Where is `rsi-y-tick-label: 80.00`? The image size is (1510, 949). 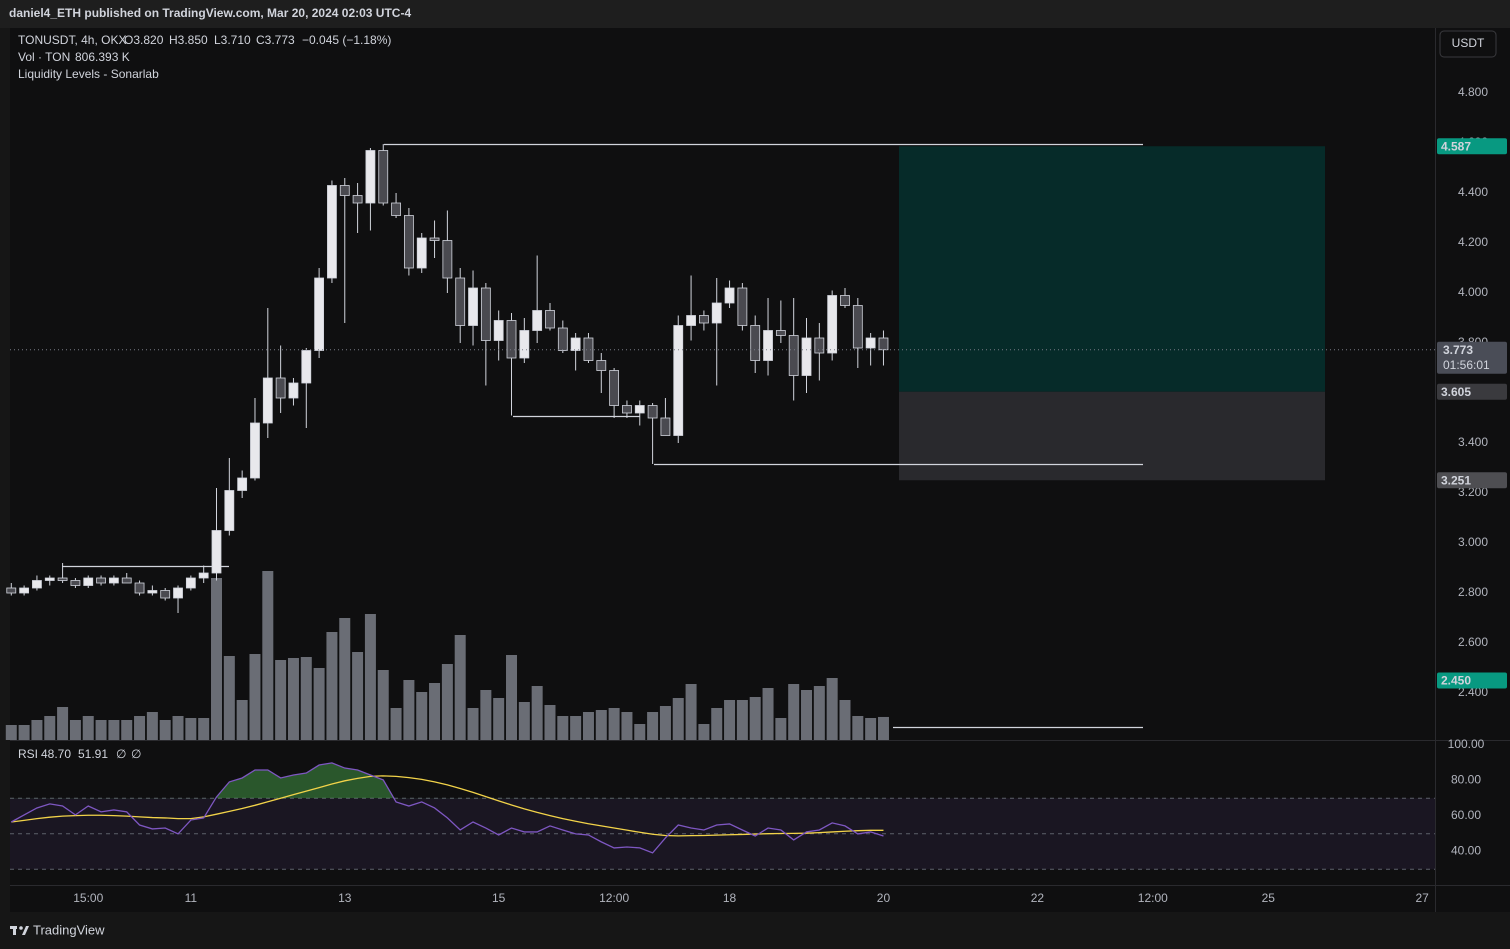 rsi-y-tick-label: 80.00 is located at coordinates (1466, 780).